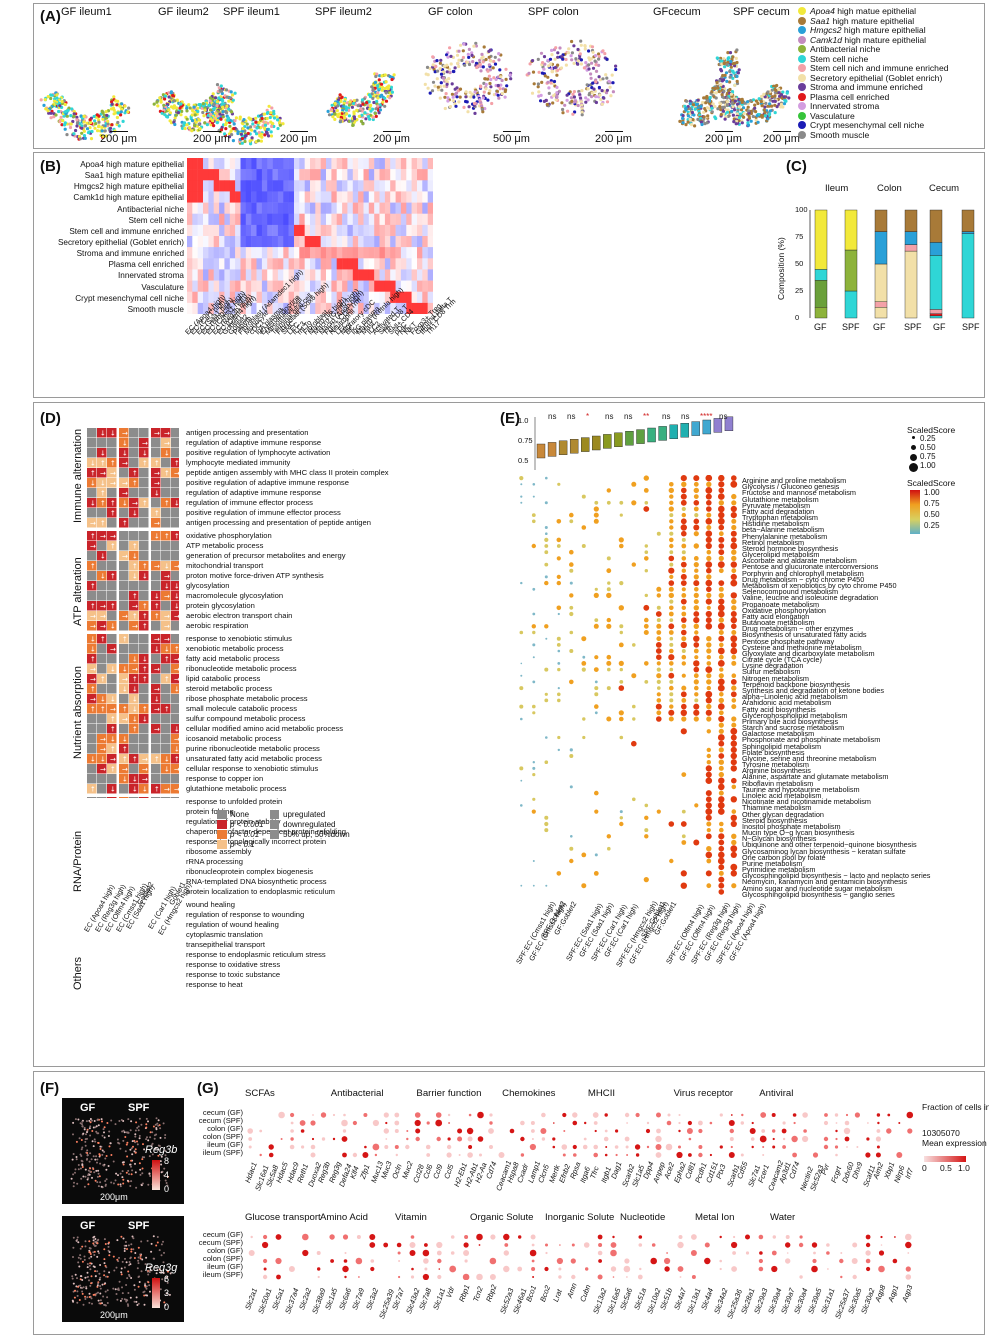 This screenshot has height=1339, width=989. What do you see at coordinates (913, 437) in the screenshot?
I see `legend-size-dot` at bounding box center [913, 437].